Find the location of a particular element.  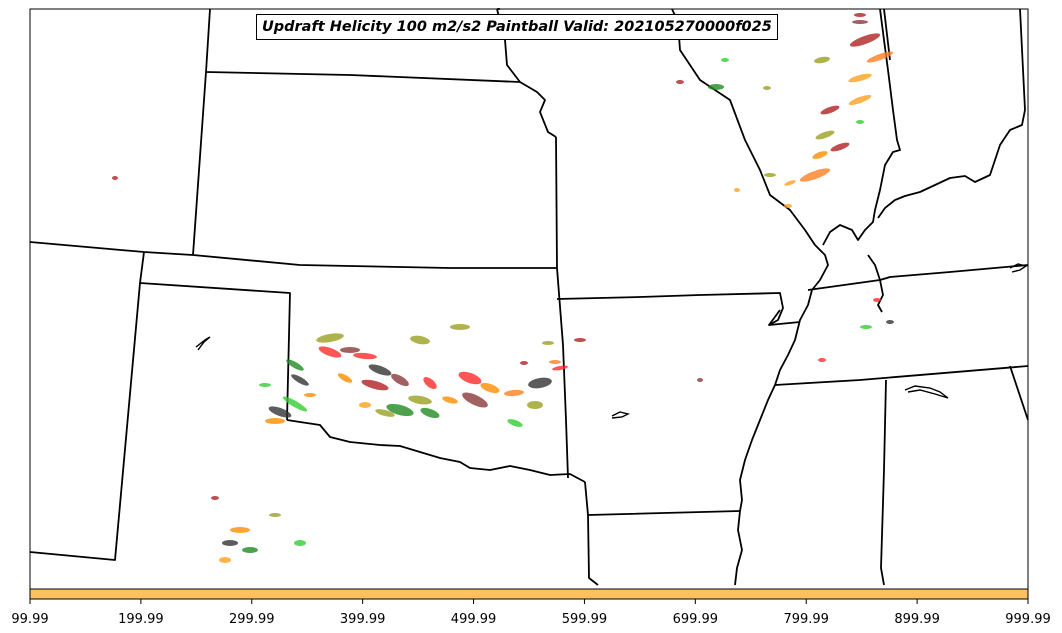

colorbar-tick-label: 999.99 is located at coordinates (1028, 619).